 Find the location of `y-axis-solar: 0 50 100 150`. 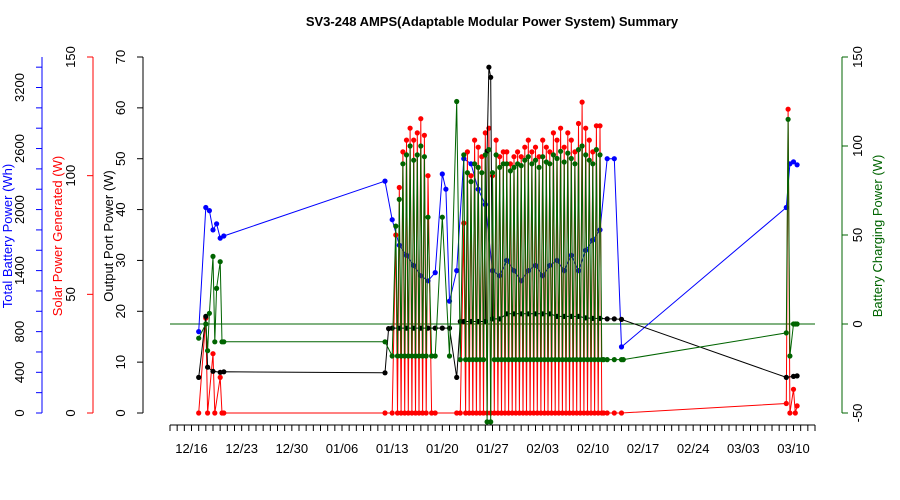

y-axis-solar: 0 50 100 150 is located at coordinates (78, 231).